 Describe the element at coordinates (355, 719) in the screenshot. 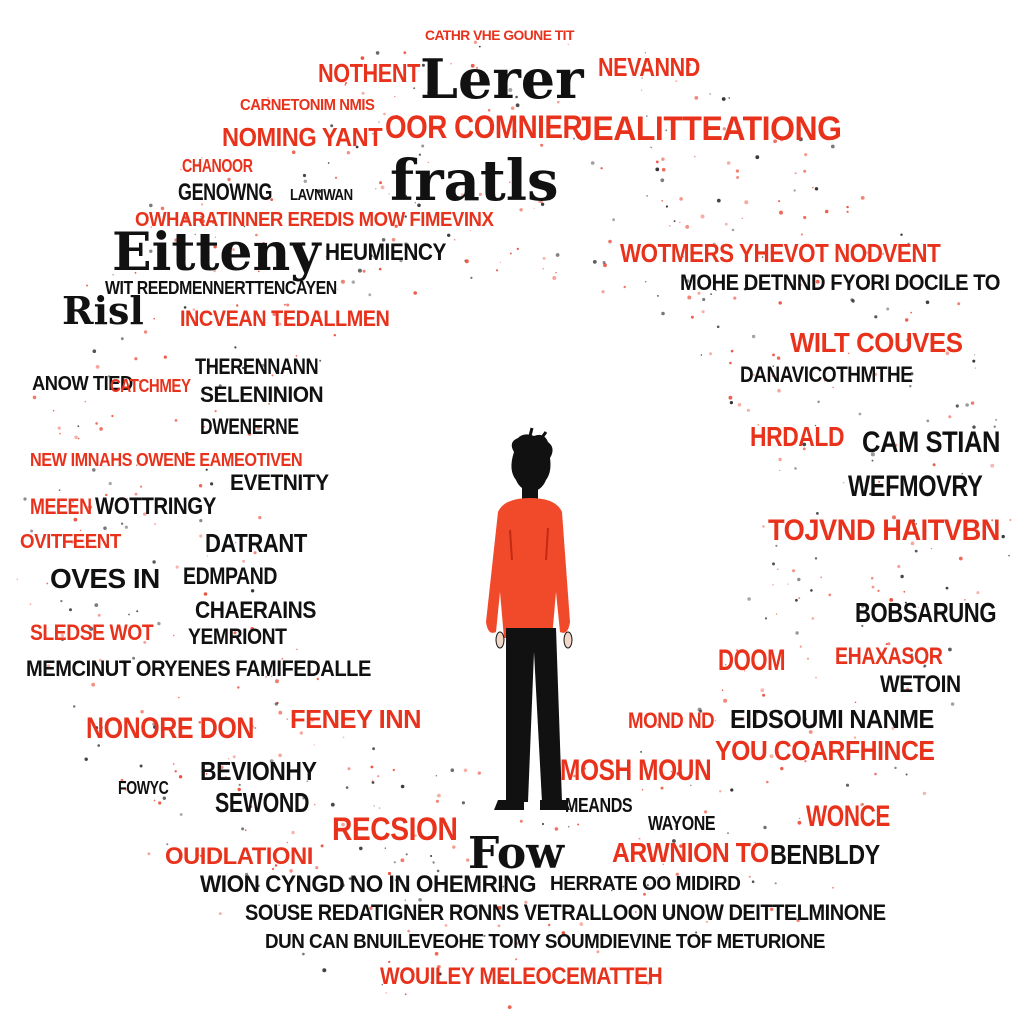

I see `ring-word: FENEY INN` at that location.